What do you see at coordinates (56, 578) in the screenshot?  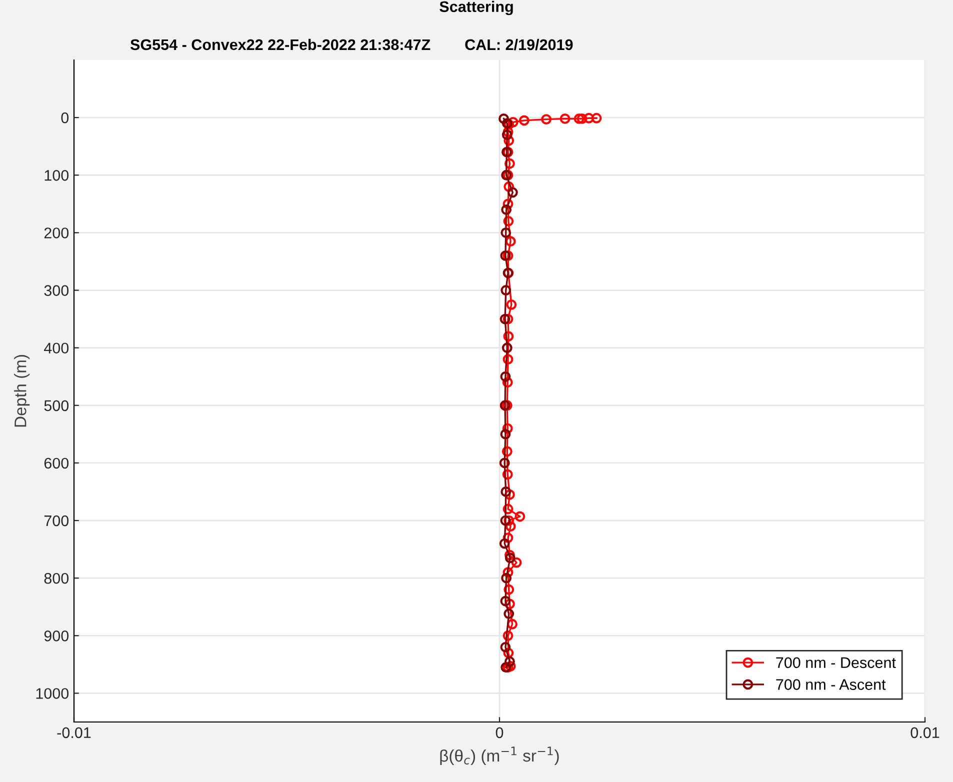 I see `y-tick-label: 800` at bounding box center [56, 578].